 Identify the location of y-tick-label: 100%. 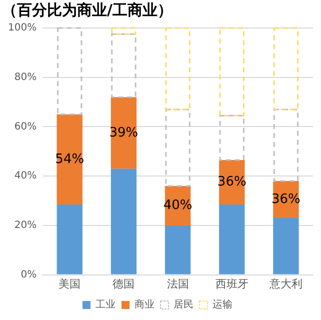
(22, 28).